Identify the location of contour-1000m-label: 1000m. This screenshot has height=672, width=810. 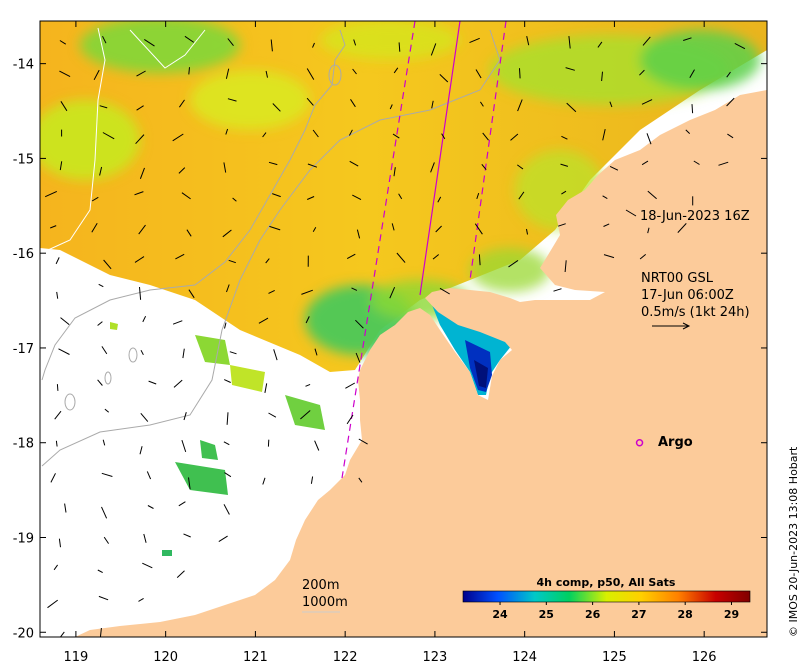
(325, 602).